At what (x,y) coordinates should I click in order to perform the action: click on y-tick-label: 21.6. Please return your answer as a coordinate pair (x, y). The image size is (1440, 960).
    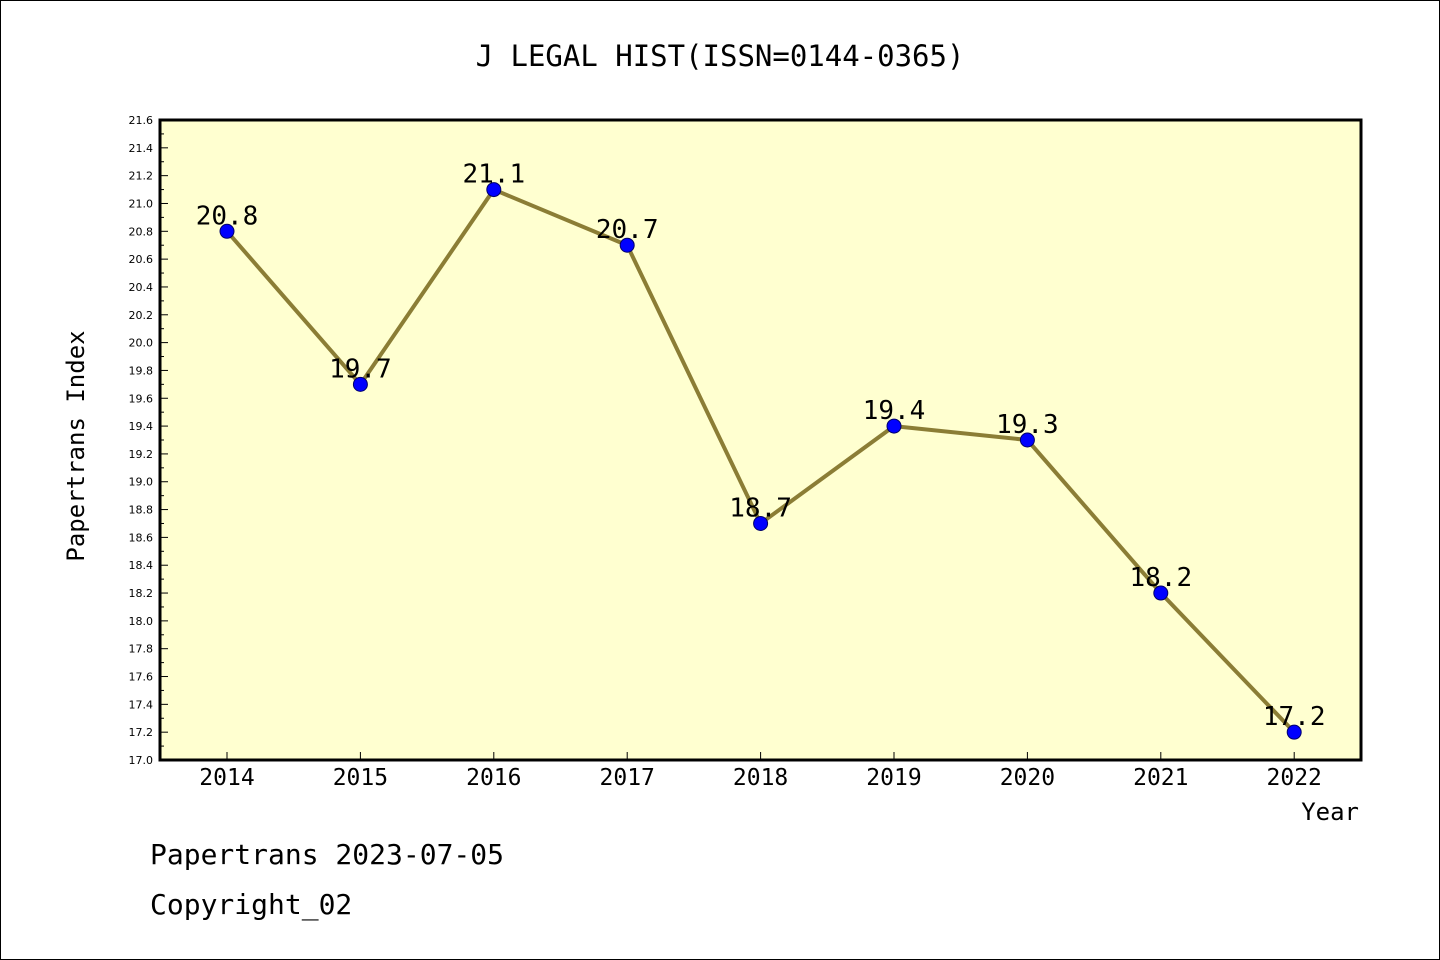
    Looking at the image, I should click on (141, 120).